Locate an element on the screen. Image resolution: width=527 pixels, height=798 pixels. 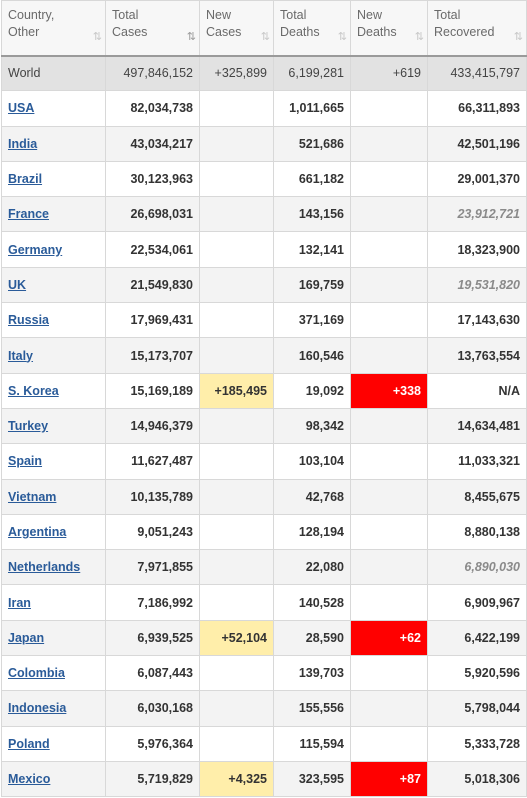
total-cases-cell: 21,549,830 is located at coordinates (152, 285).